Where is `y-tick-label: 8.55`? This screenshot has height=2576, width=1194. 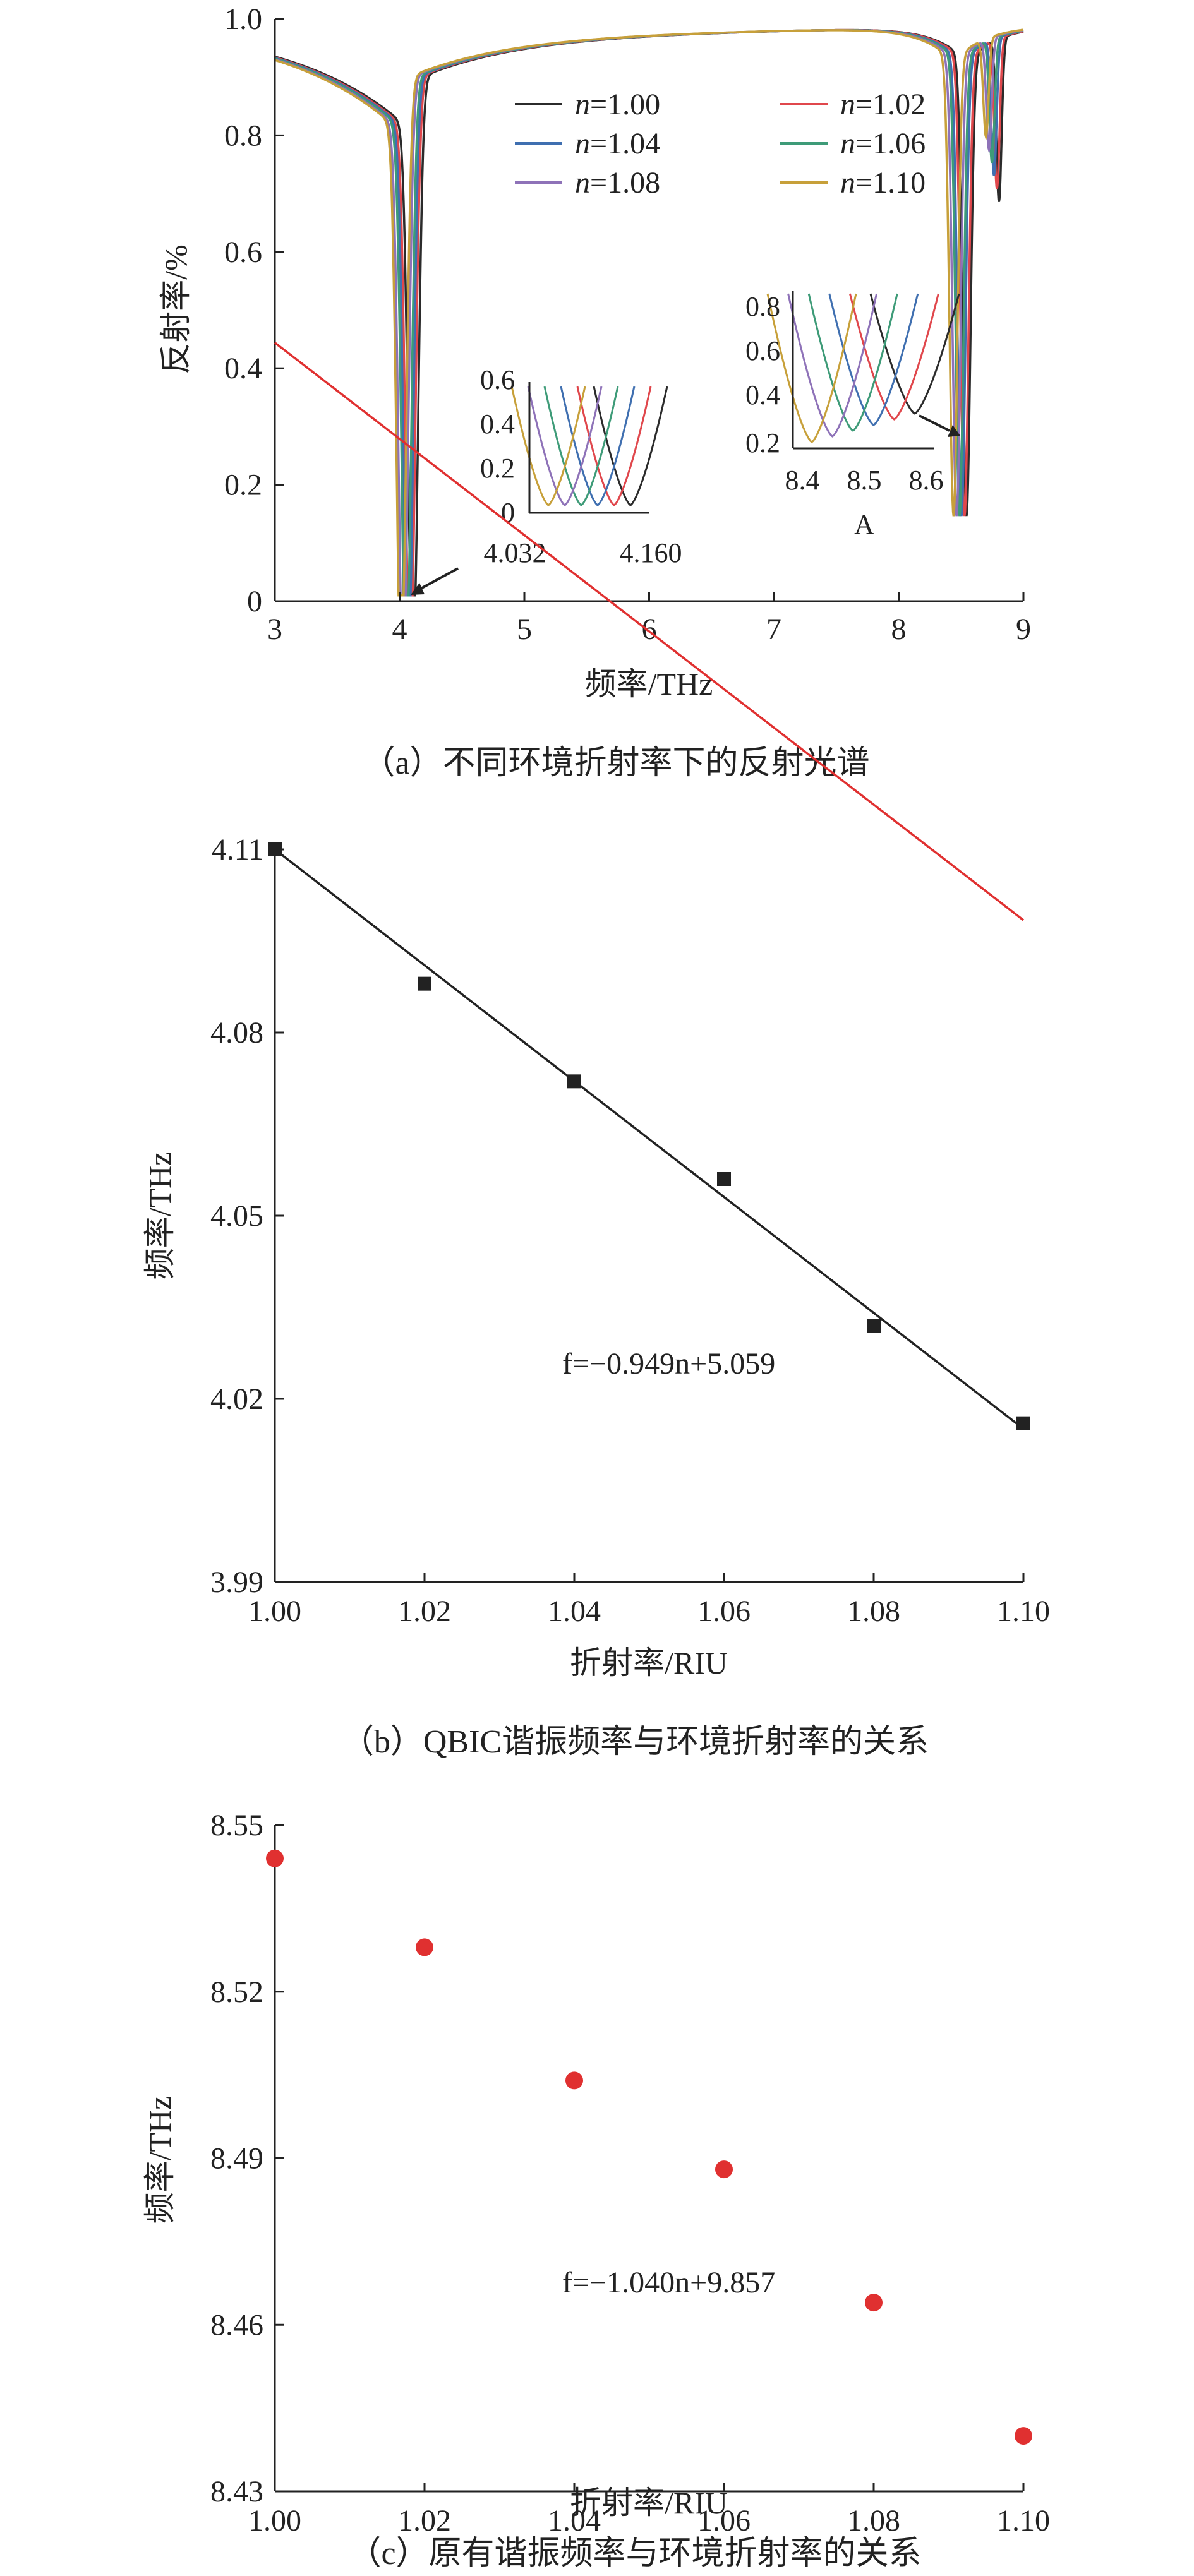
y-tick-label: 8.55 is located at coordinates (237, 1825).